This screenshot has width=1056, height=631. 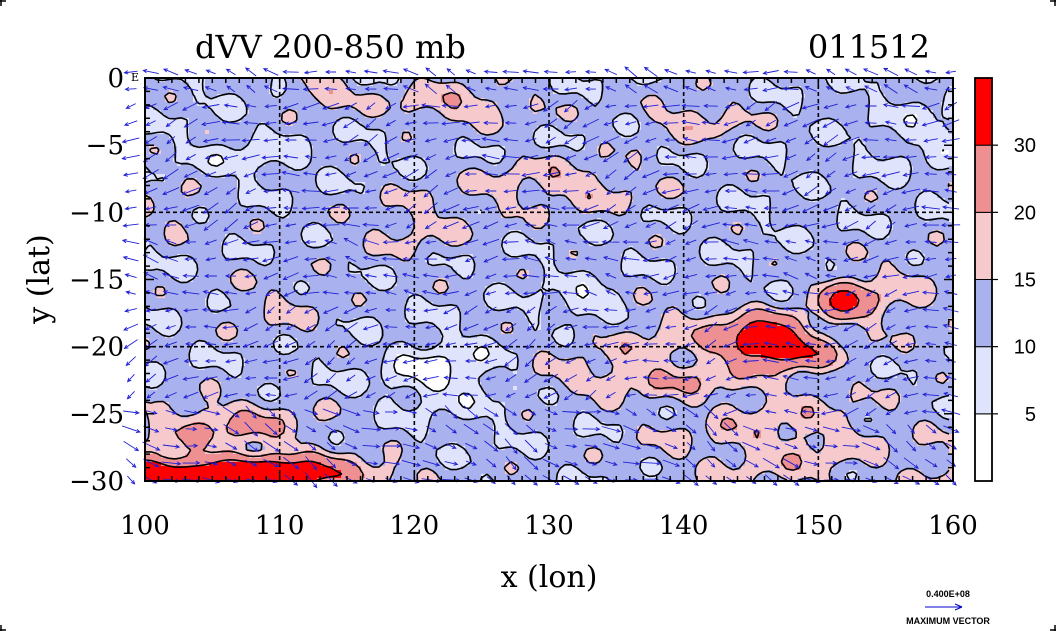 What do you see at coordinates (1025, 281) in the screenshot?
I see `colorbar-label: 15` at bounding box center [1025, 281].